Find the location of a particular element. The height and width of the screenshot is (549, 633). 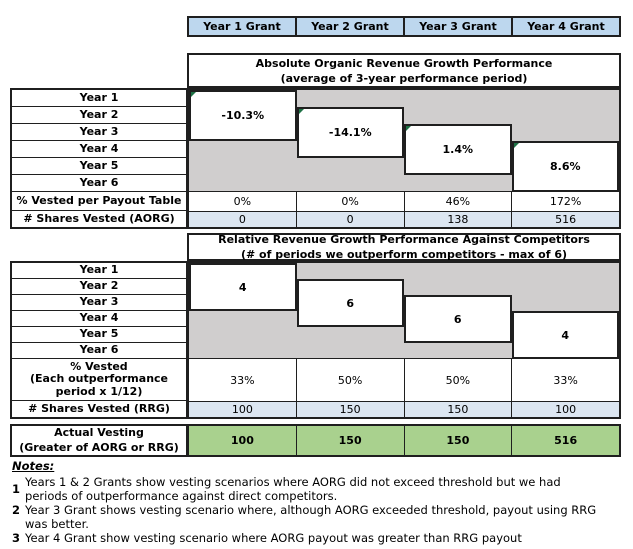

rrg-shares-vested-row: 100 150 150 100 is located at coordinates (404, 409).